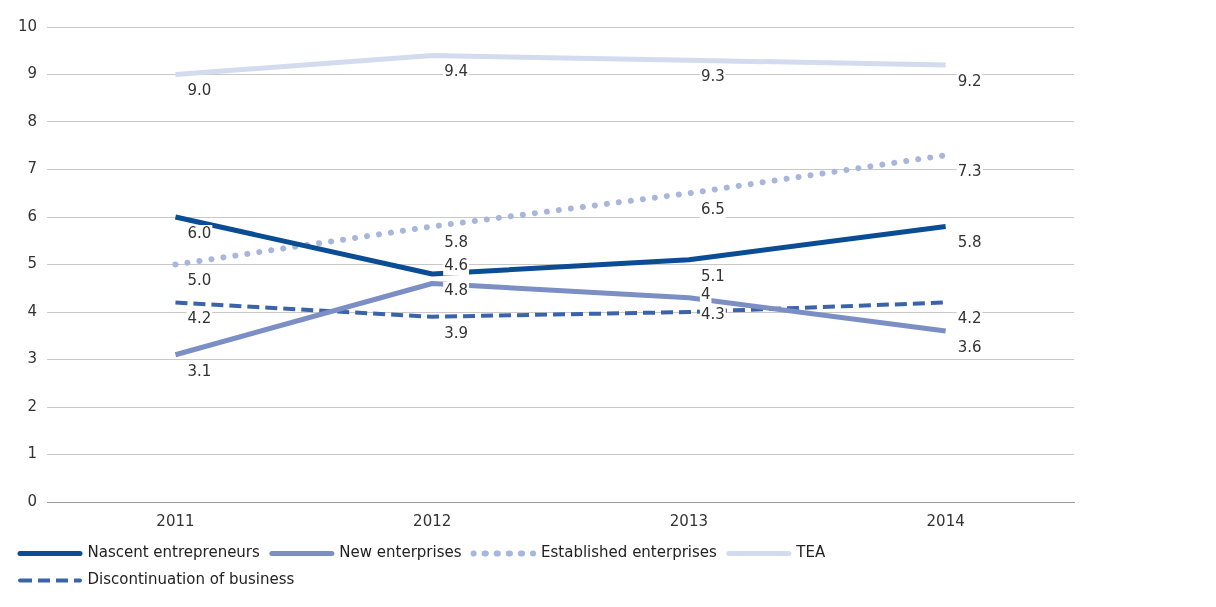  What do you see at coordinates (191, 579) in the screenshot?
I see `legend-label: Discontinuation of business` at bounding box center [191, 579].